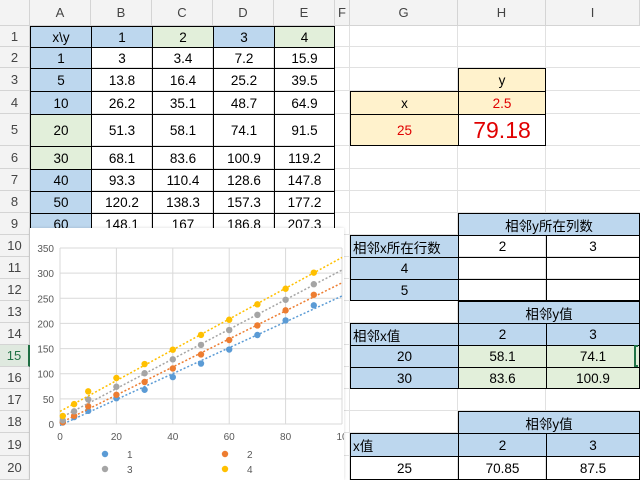 This screenshot has height=480, width=640. I want to click on x-value-label: x值, so click(404, 444).